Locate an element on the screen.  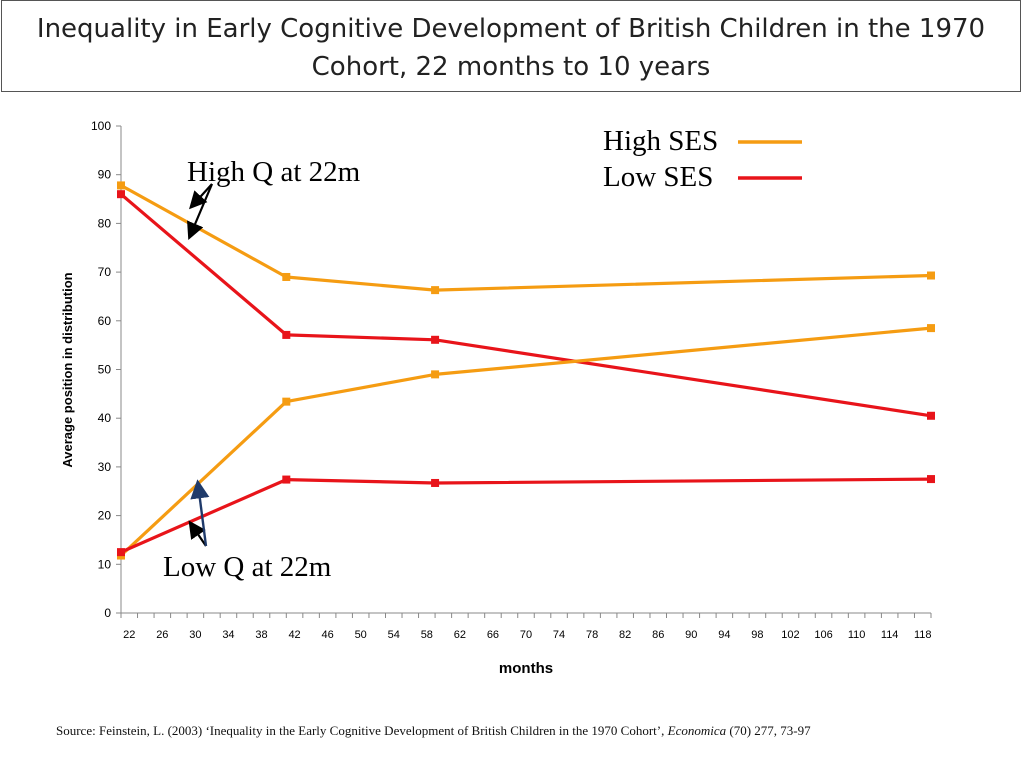
x-tick-label: 106 is located at coordinates (823, 635).